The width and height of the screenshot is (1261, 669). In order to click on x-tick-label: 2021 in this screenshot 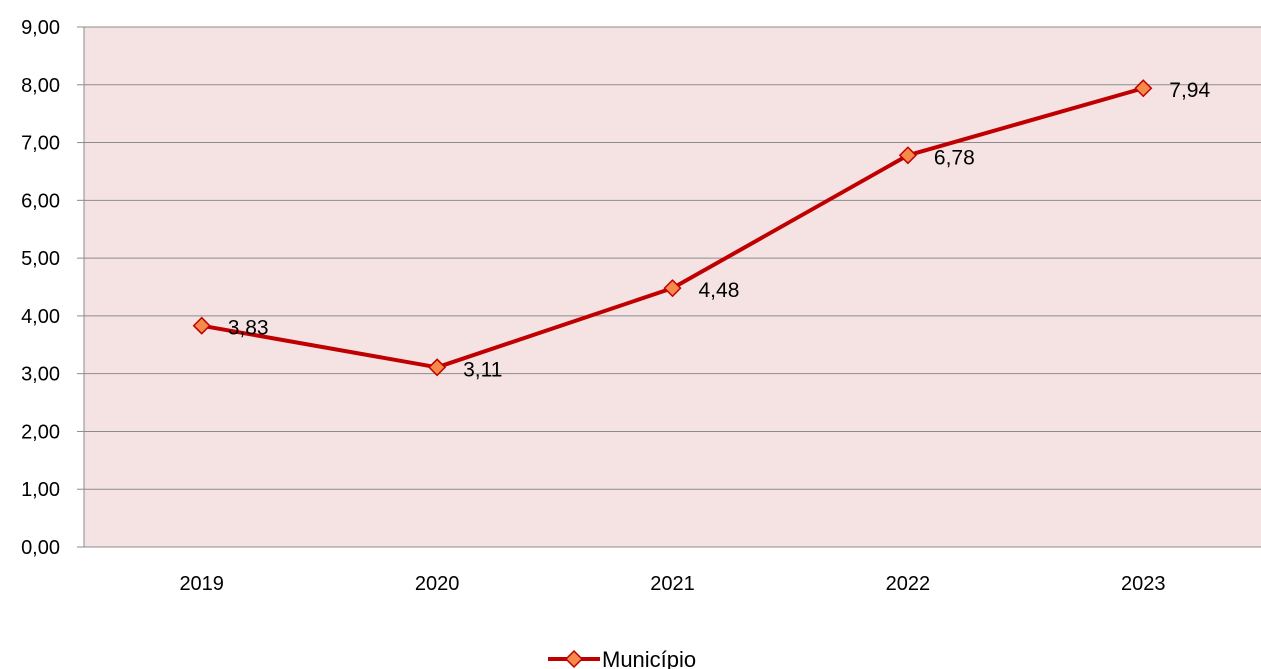, I will do `click(672, 584)`.